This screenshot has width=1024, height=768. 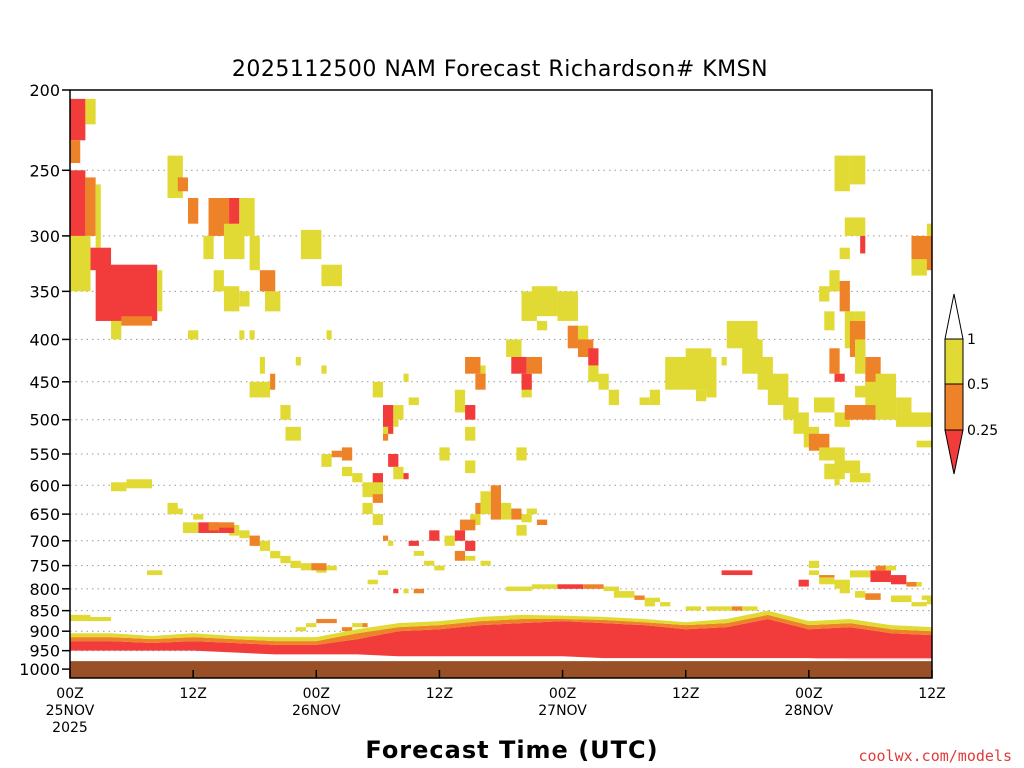 I want to click on ri-bands, so click(x=501, y=635).